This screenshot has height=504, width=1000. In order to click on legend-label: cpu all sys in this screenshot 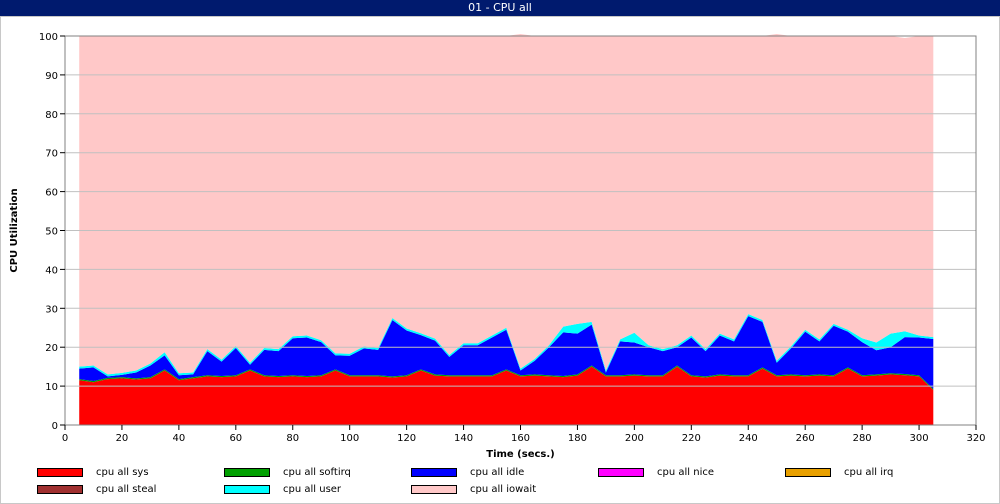, I will do `click(122, 472)`.